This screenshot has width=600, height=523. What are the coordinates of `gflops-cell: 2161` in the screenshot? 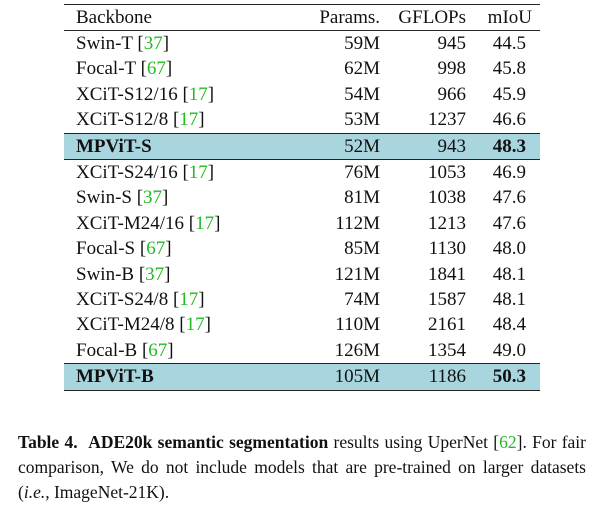 It's located at (447, 325).